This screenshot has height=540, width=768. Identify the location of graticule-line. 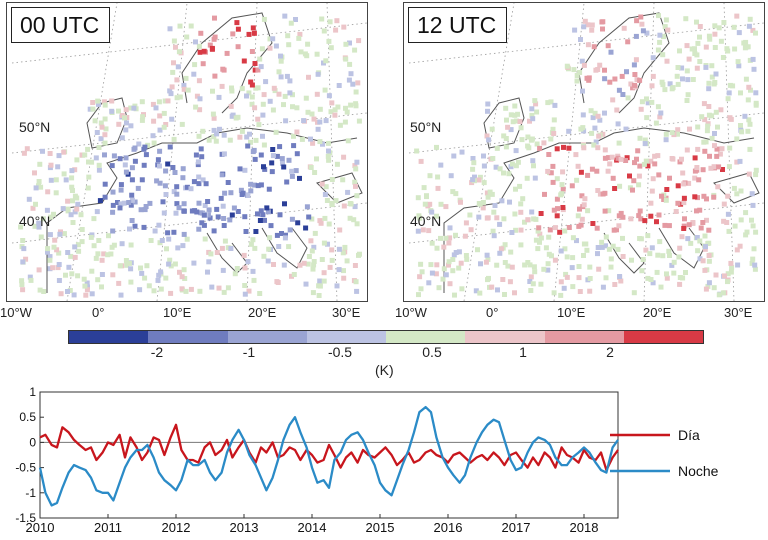
(189, 43).